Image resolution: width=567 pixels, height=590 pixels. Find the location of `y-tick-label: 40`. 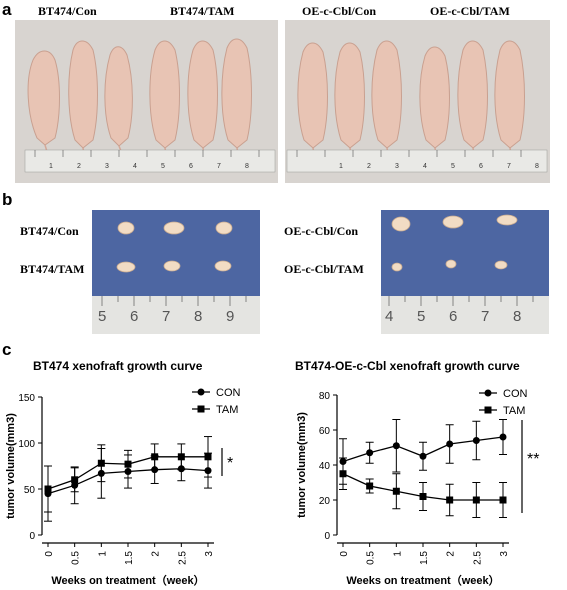

y-tick-label: 40 is located at coordinates (325, 466).